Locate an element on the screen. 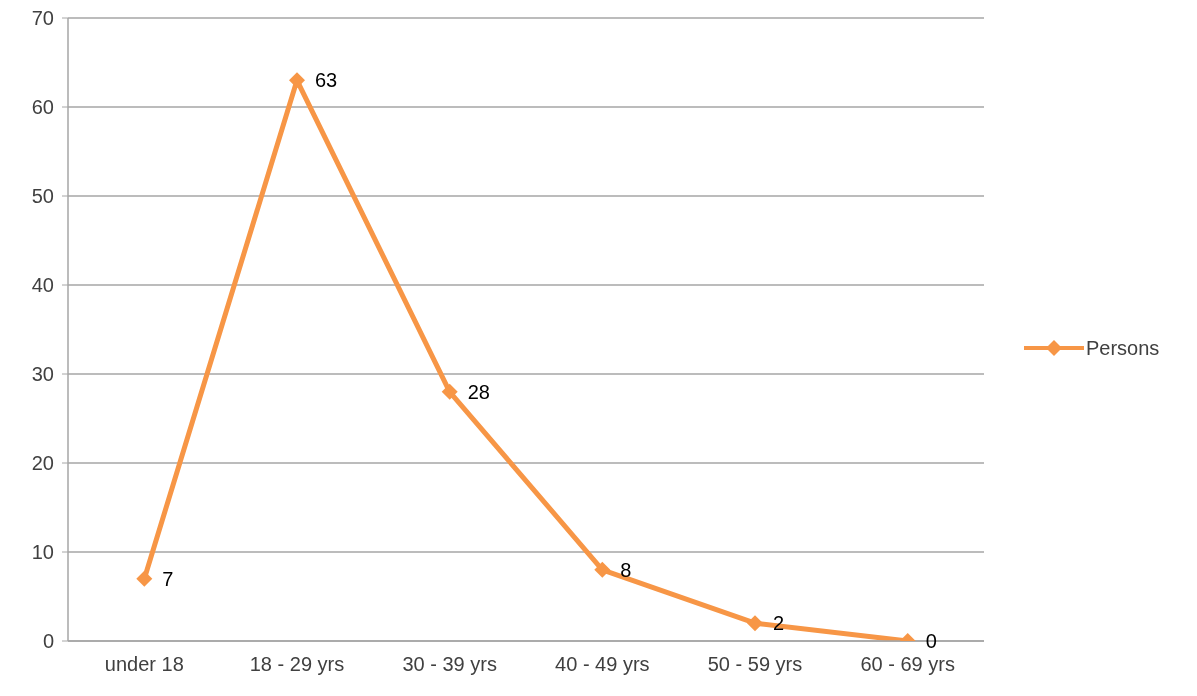 The width and height of the screenshot is (1197, 696). y-tick-label: 30 is located at coordinates (42, 374).